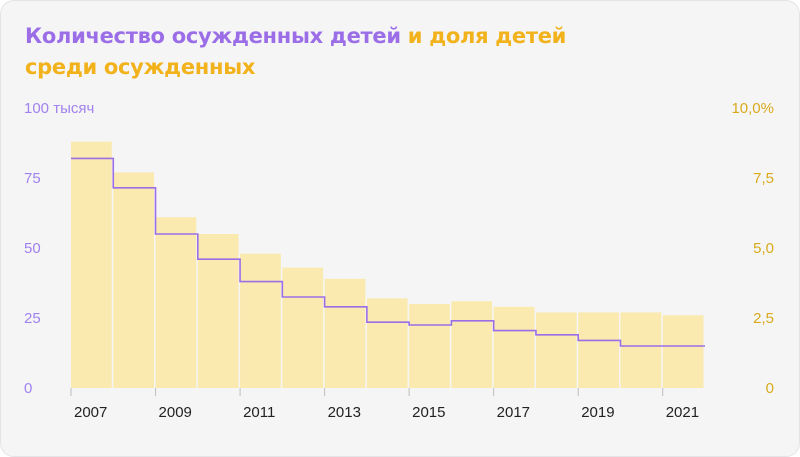  What do you see at coordinates (344, 412) in the screenshot?
I see `x-axis-tick: 2013` at bounding box center [344, 412].